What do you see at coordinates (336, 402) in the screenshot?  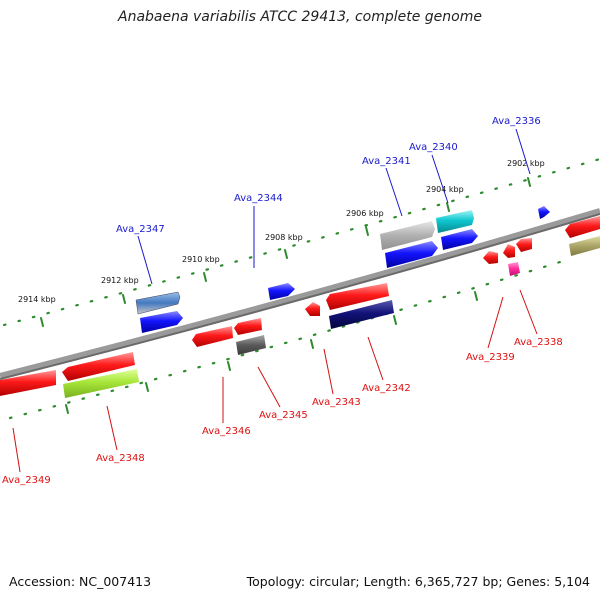 I see `gene-label-ava-2343: Ava_2343` at bounding box center [336, 402].